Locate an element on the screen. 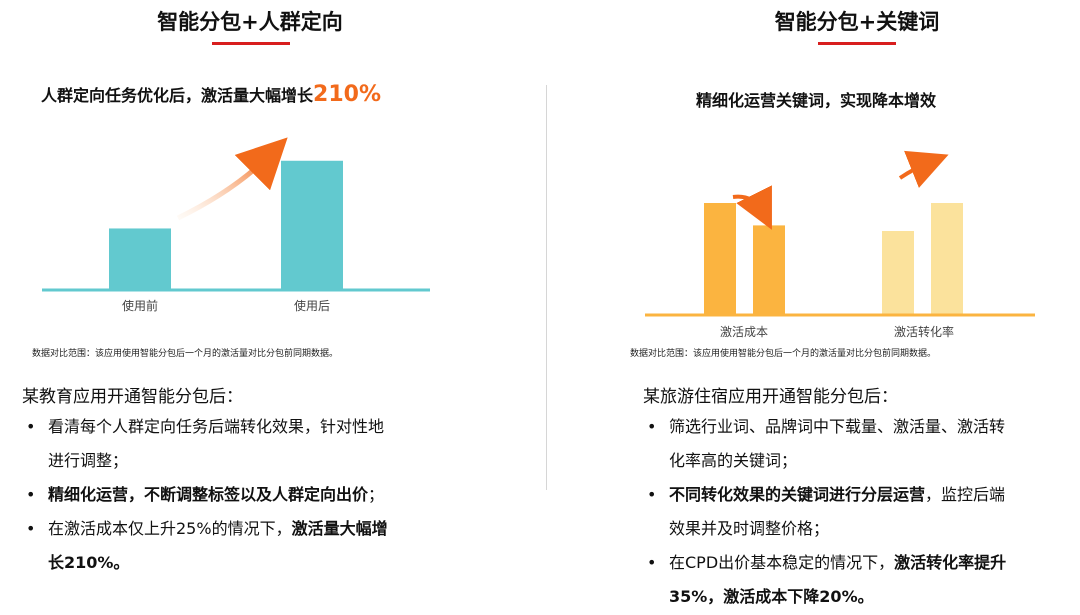  left-bullet-item: • 精细化运营，不断调整标签以及人群定向出价； is located at coordinates (247, 495).